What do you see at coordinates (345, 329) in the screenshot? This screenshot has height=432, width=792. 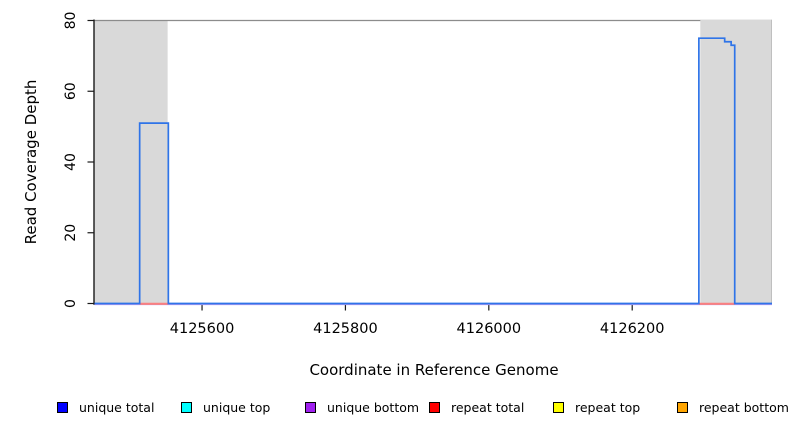 I see `x-tick-label: 4125800` at bounding box center [345, 329].